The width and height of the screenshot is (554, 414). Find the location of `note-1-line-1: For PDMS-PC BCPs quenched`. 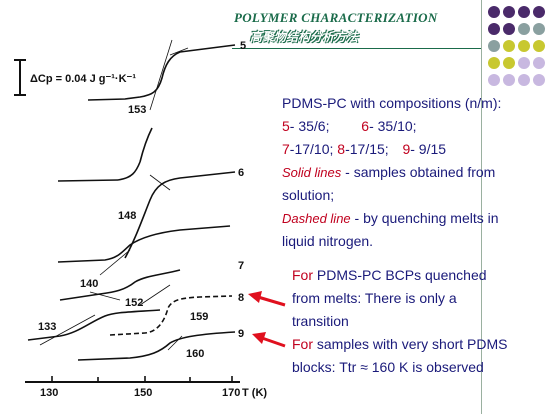

note-1-line-1: For PDMS-PC BCPs quenched is located at coordinates (389, 275).